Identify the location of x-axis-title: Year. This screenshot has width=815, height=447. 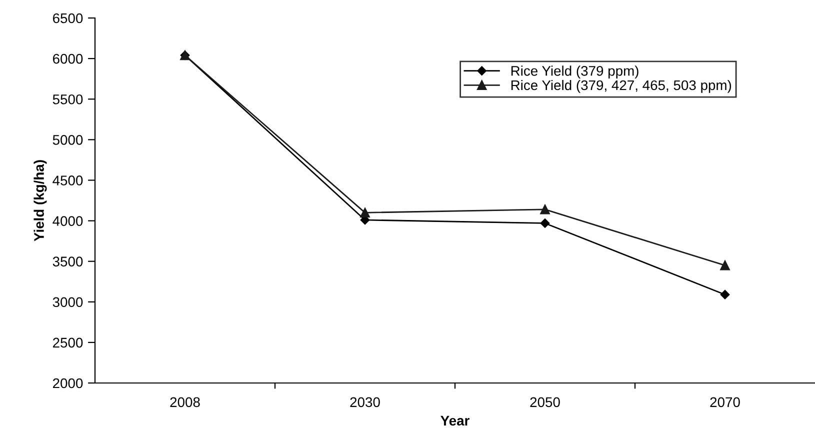
(455, 421).